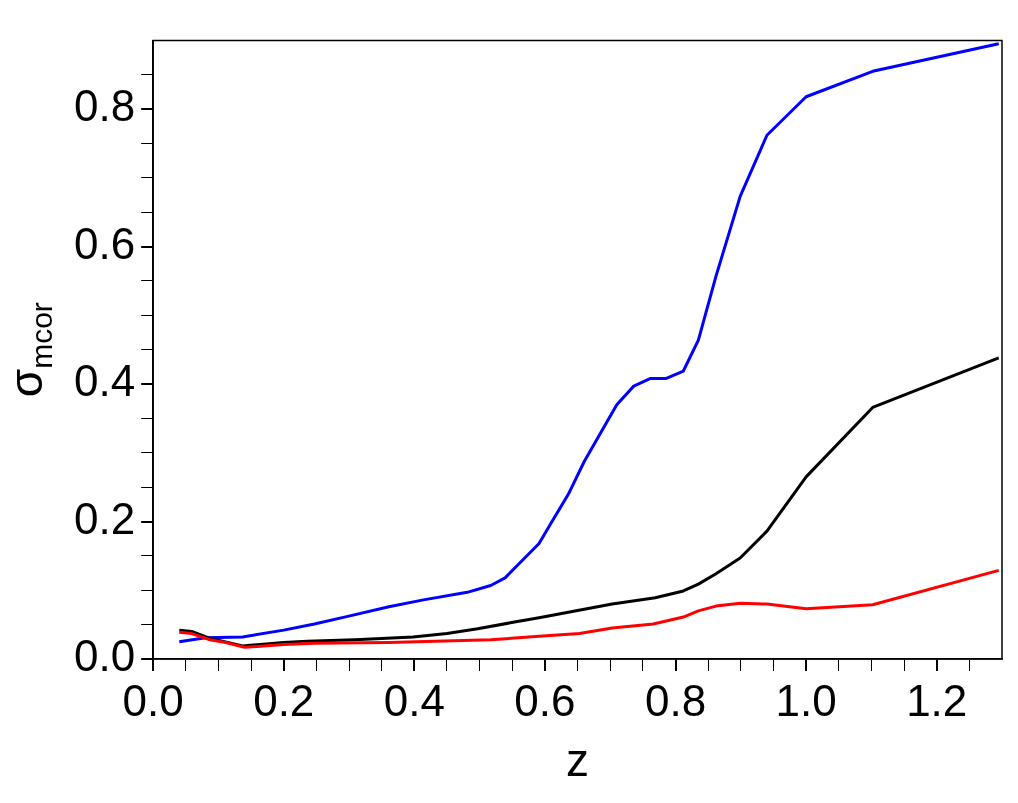  What do you see at coordinates (104, 106) in the screenshot?
I see `y-tick-label: 0.8` at bounding box center [104, 106].